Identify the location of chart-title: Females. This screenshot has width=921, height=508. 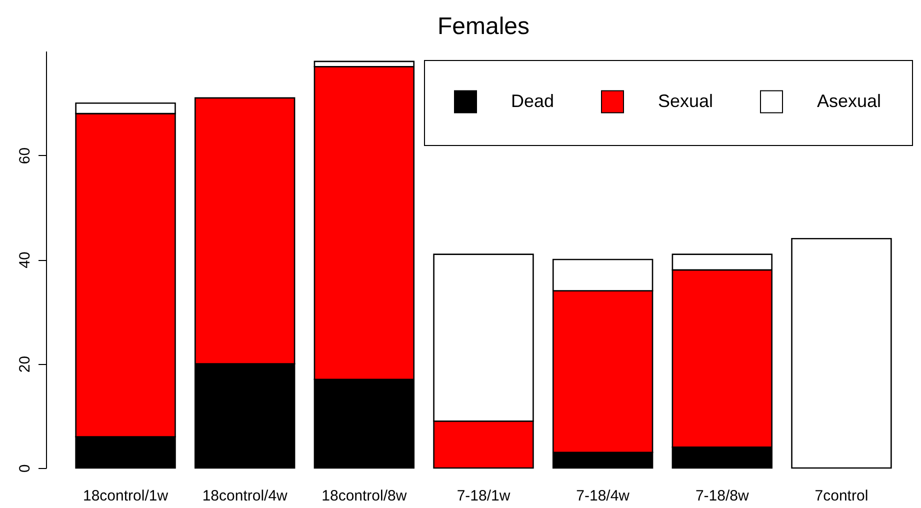
(483, 26).